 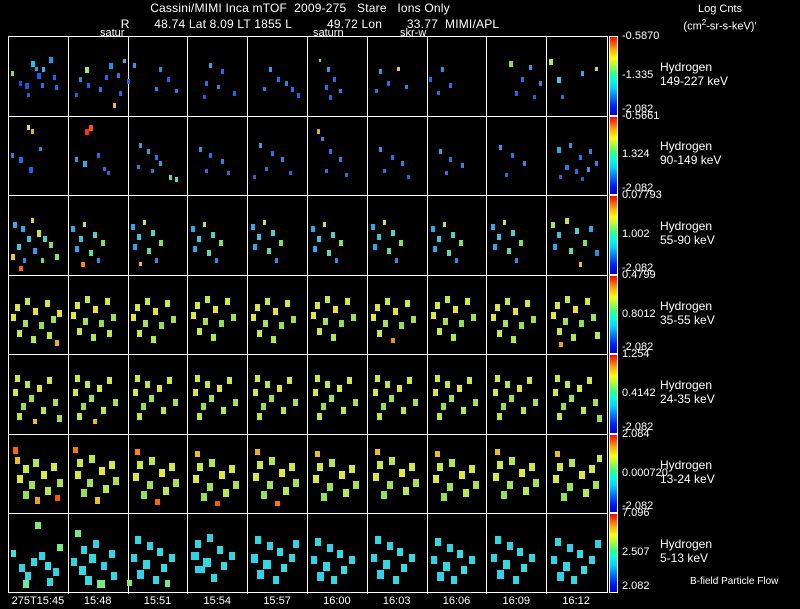 What do you see at coordinates (638, 426) in the screenshot?
I see `colorbar-min-label: -2.082` at bounding box center [638, 426].